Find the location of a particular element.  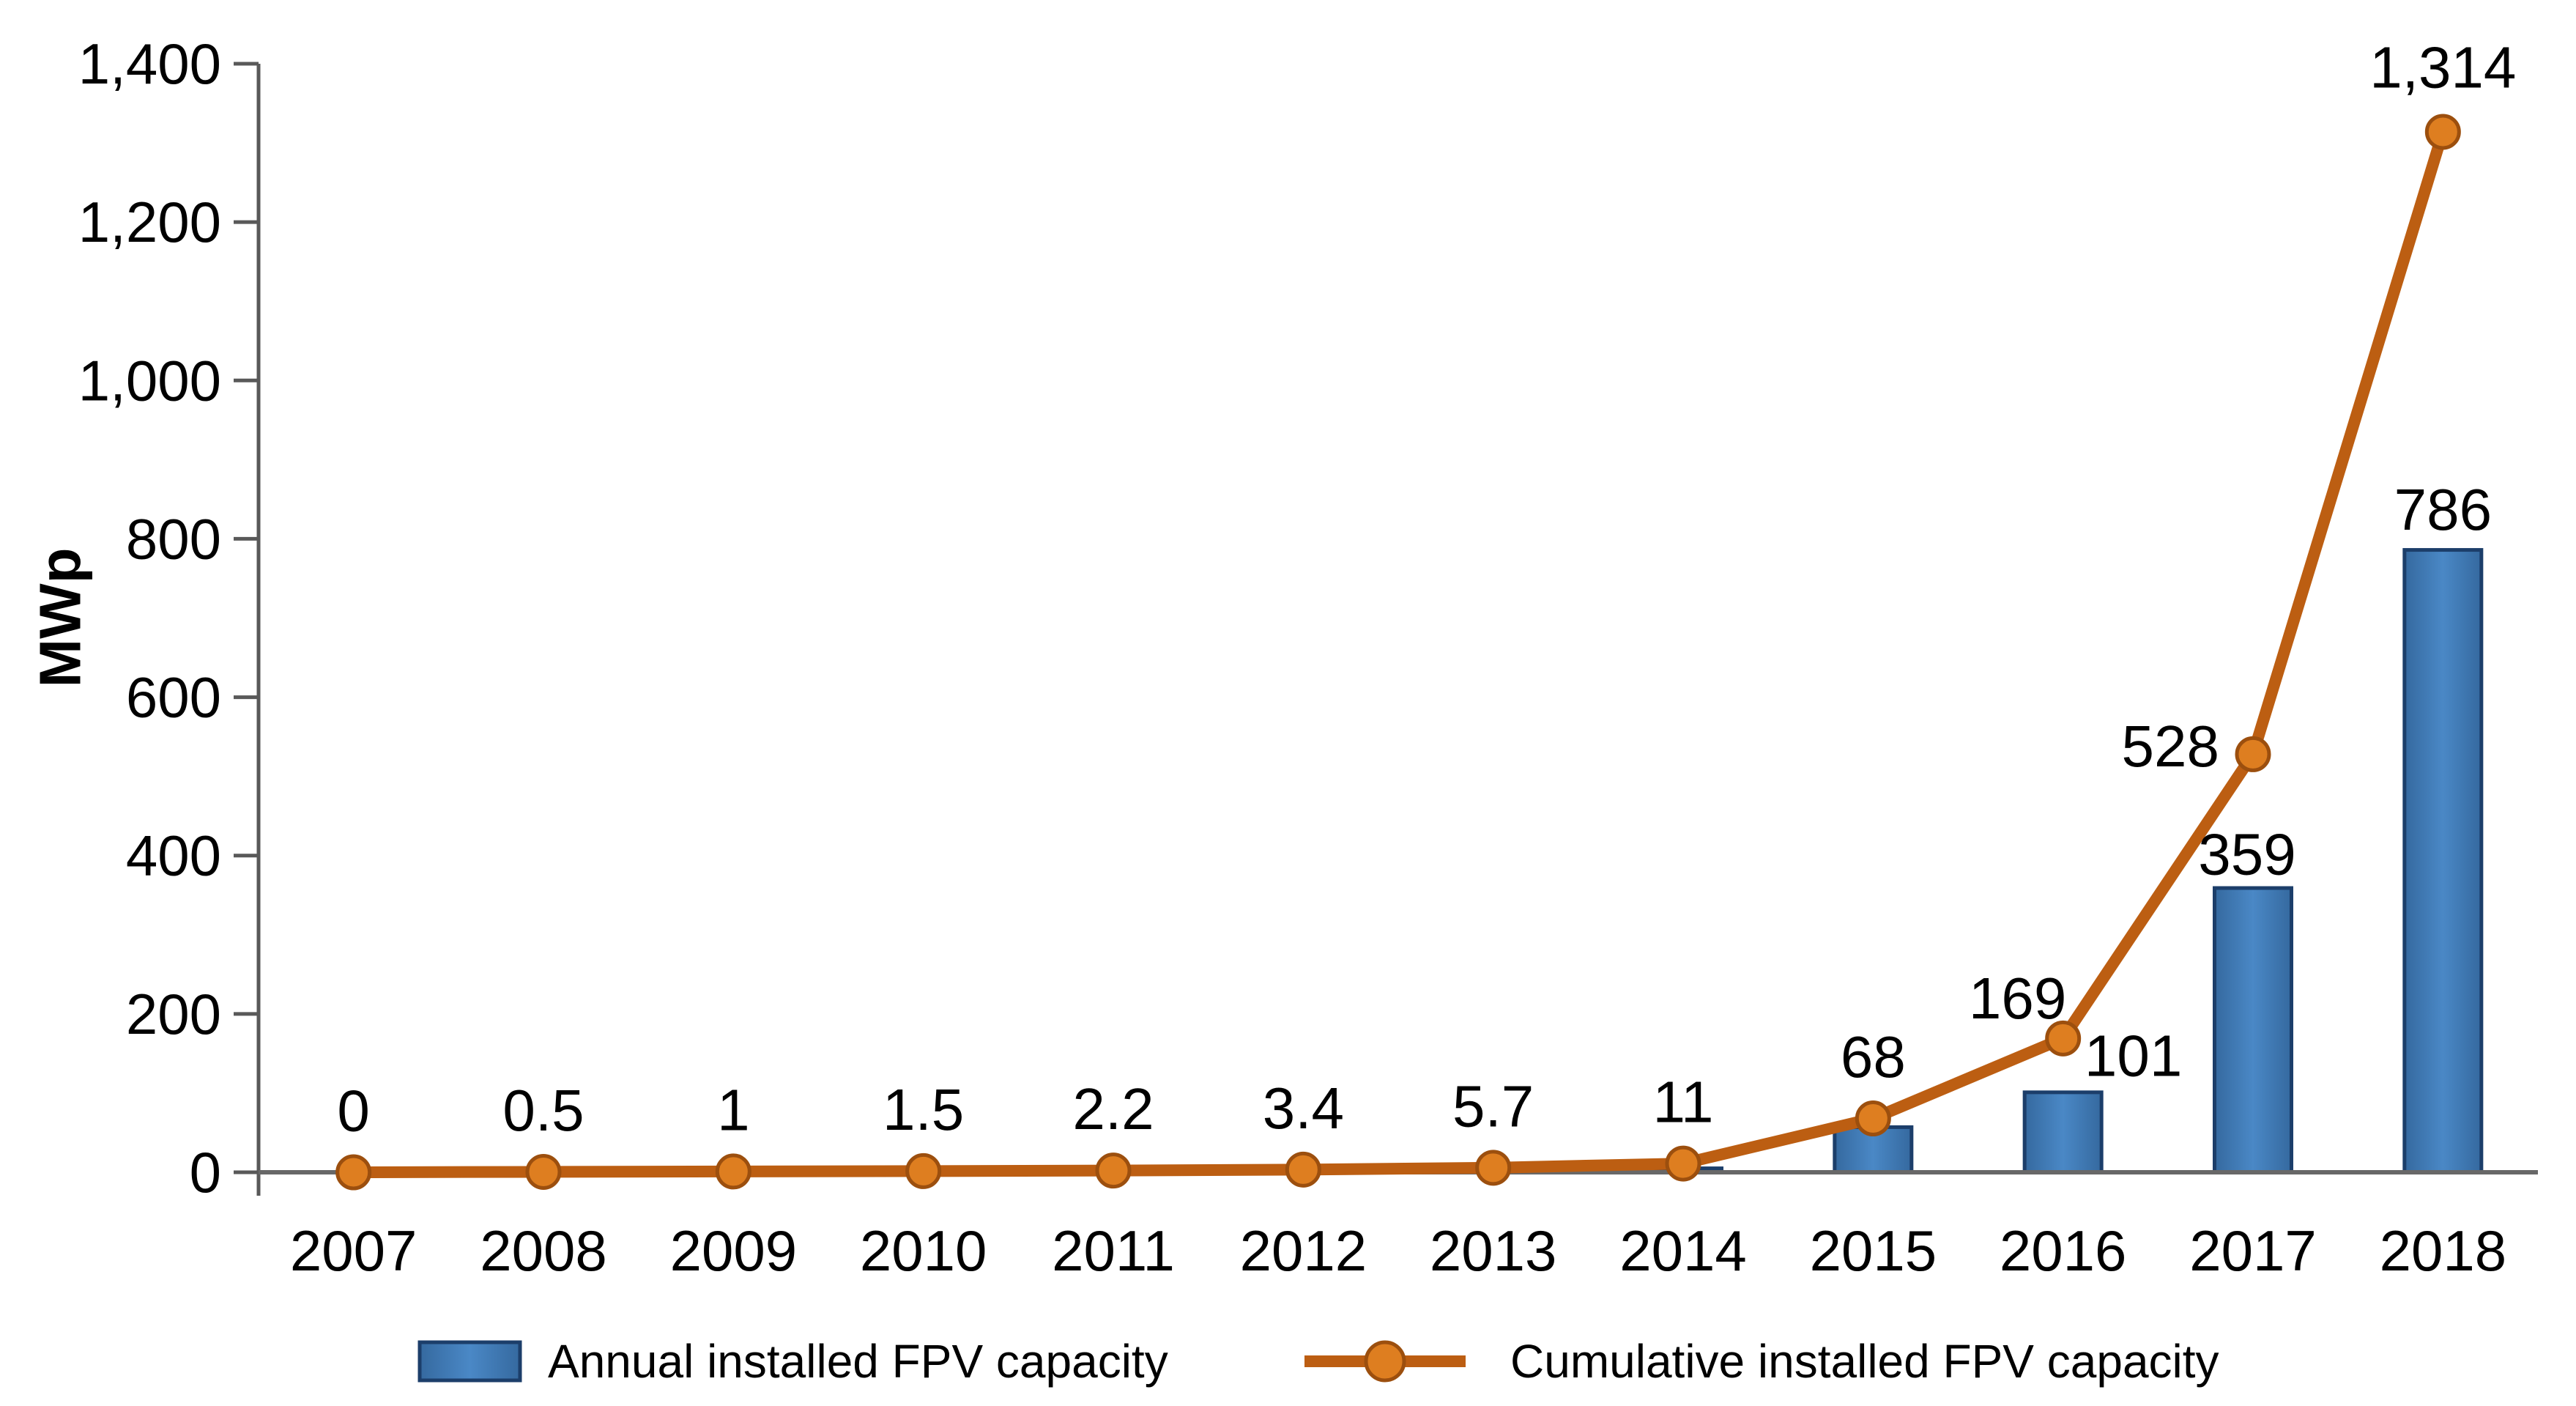

y-tick-label: 1,400 is located at coordinates (149, 64).